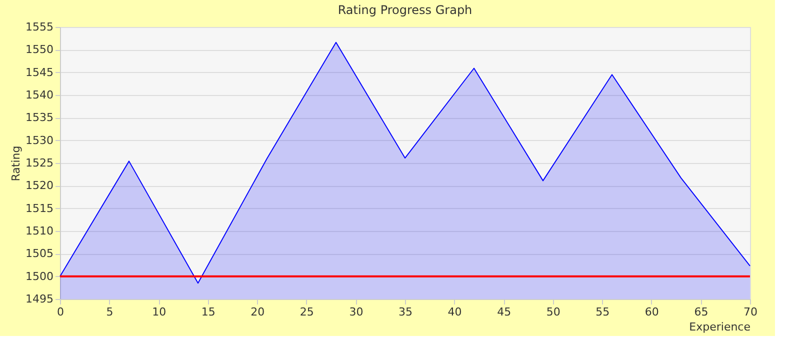 The width and height of the screenshot is (790, 350). Describe the element at coordinates (701, 312) in the screenshot. I see `x-tick-label: 65` at that location.